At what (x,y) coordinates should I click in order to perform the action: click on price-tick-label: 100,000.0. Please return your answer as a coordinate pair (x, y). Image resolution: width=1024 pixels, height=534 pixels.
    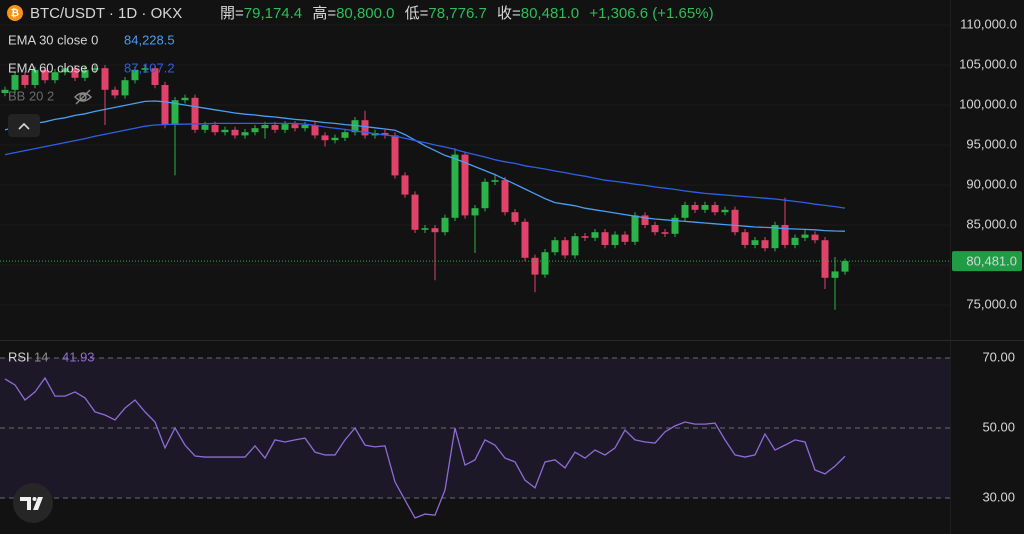
    Looking at the image, I should click on (988, 103).